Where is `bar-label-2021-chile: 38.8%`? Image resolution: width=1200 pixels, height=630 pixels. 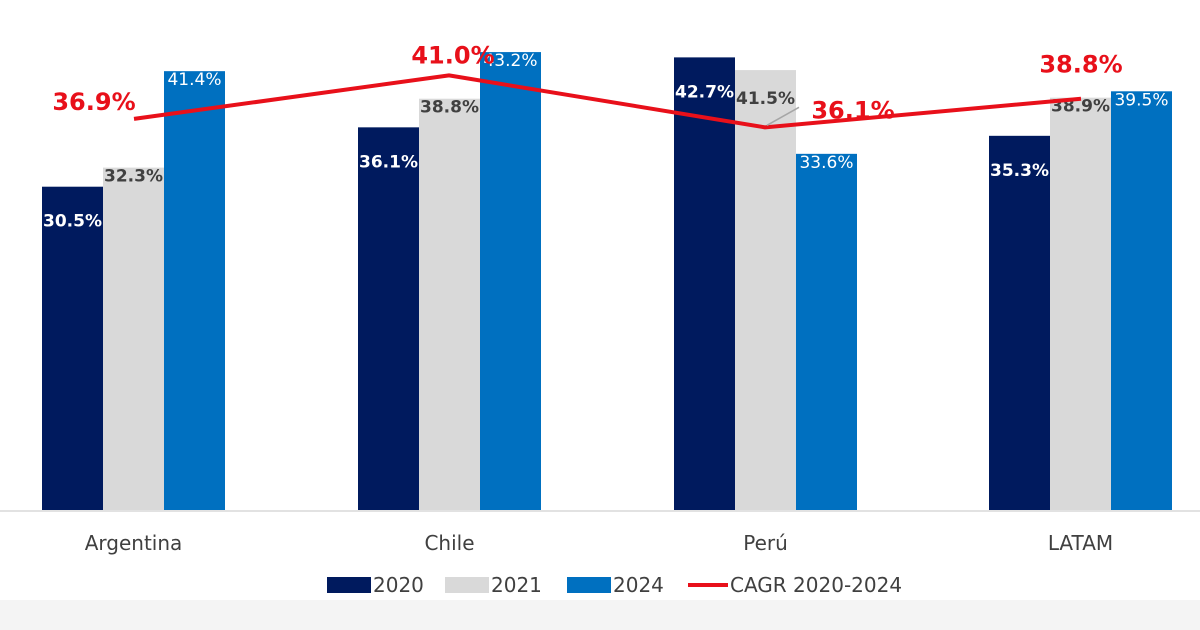
bar-label-2021-chile: 38.8% is located at coordinates (449, 108).